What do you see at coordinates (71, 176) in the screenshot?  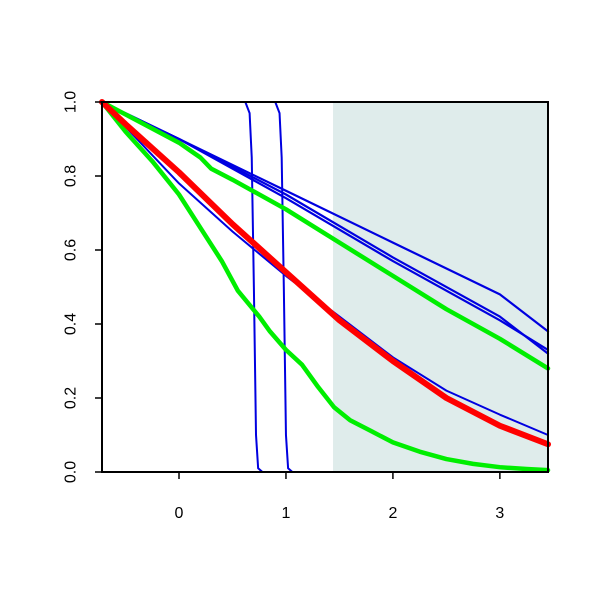 I see `y-tick-label: 0.8` at bounding box center [71, 176].